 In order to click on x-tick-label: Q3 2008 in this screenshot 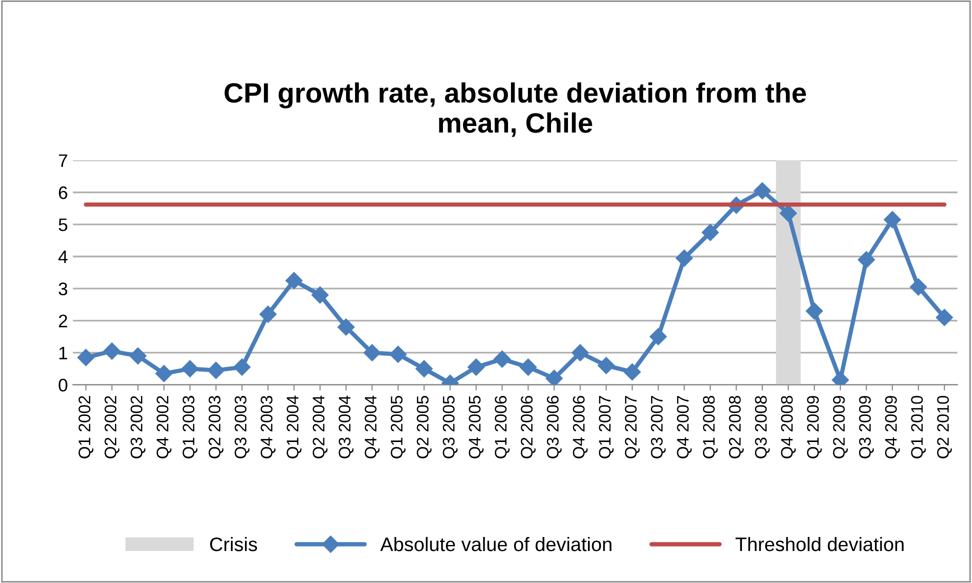, I will do `click(762, 427)`.